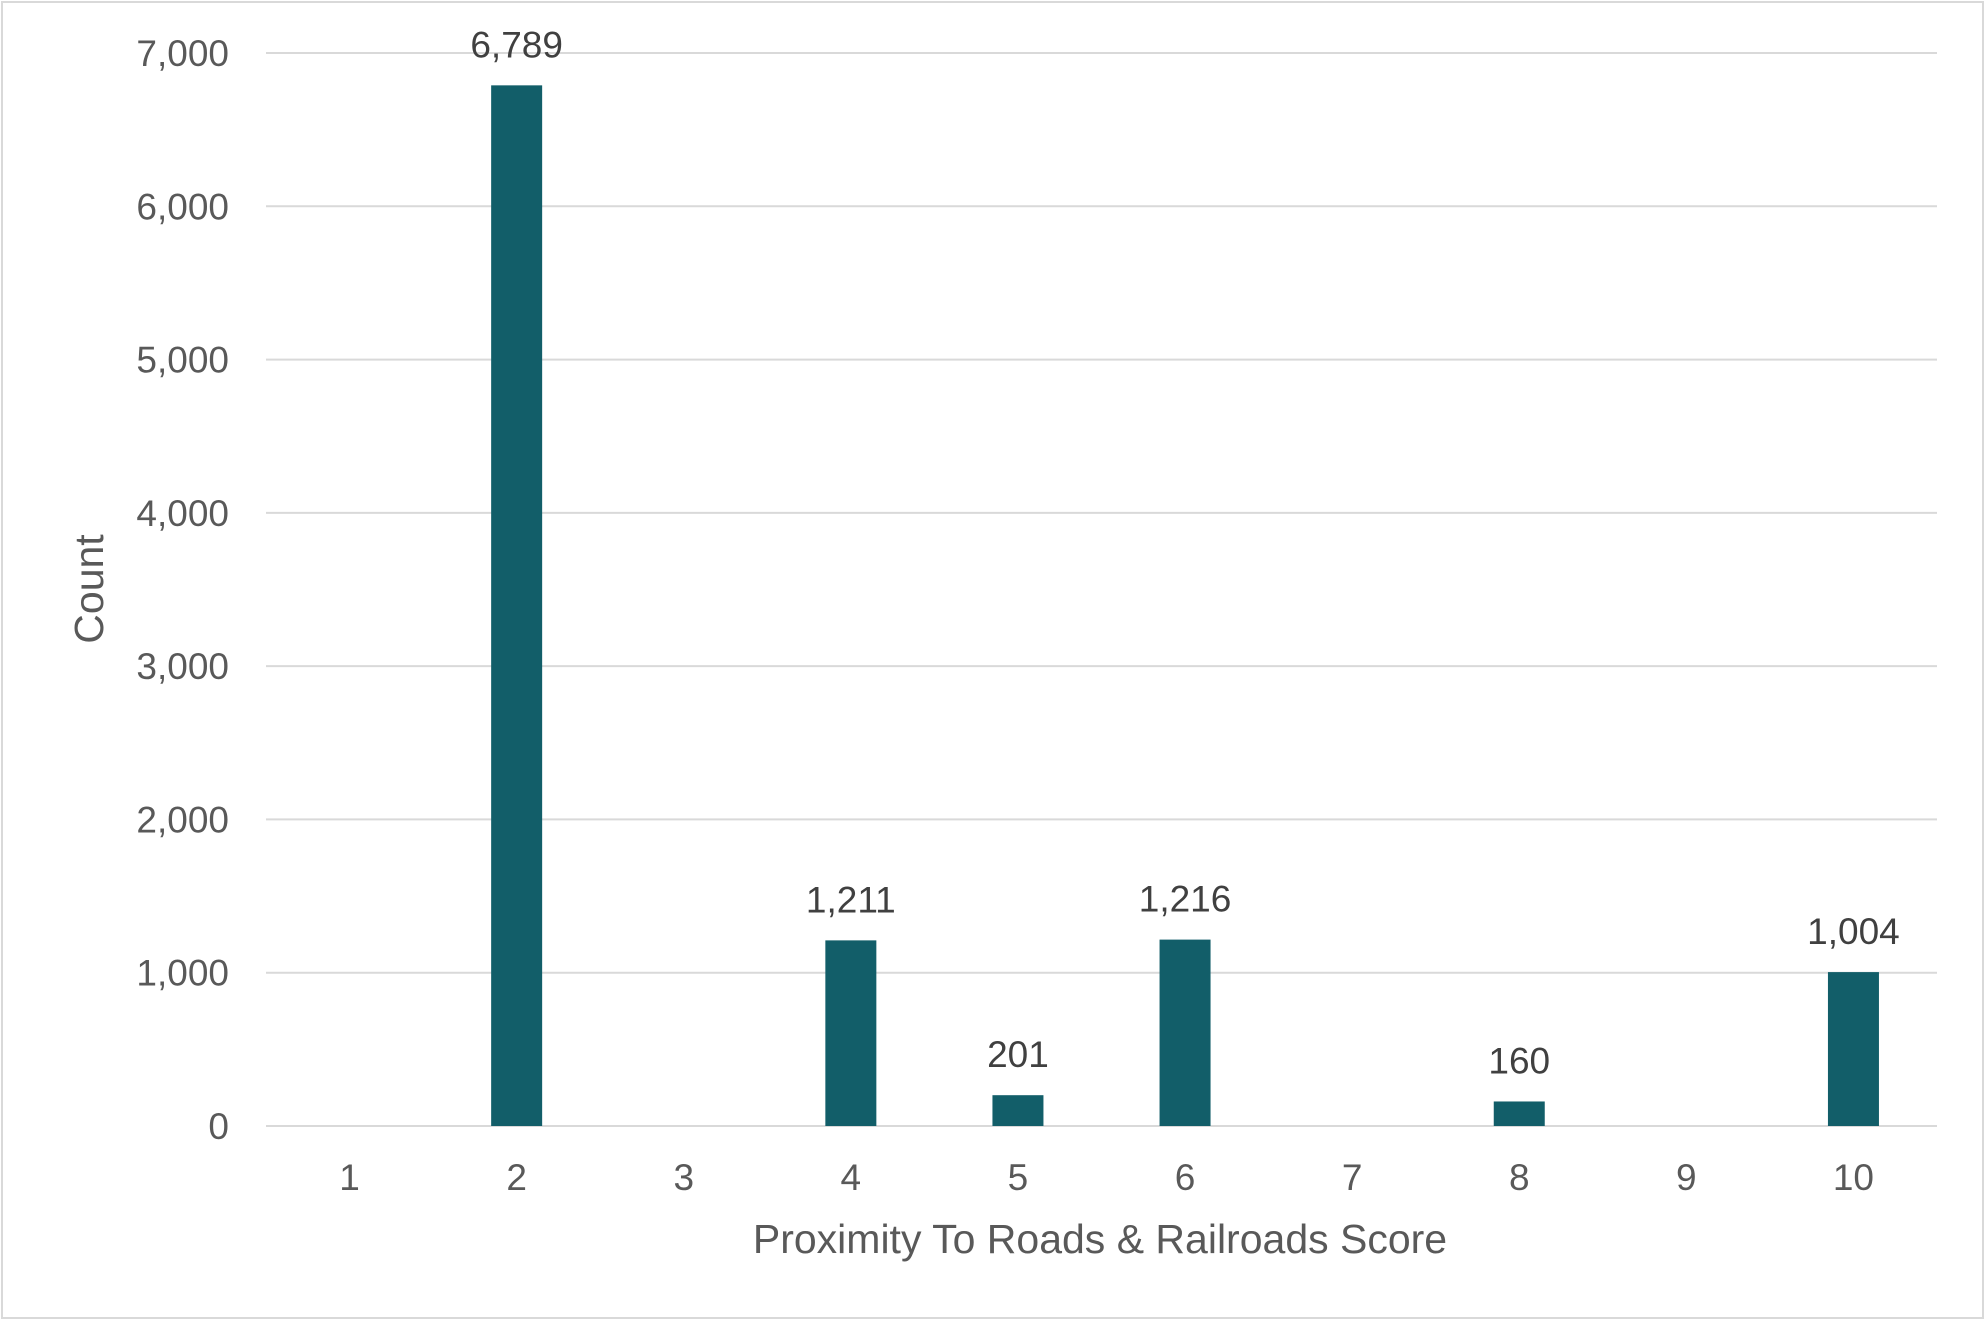 This screenshot has height=1326, width=1987. I want to click on y-tick-label: 7,000, so click(182, 53).